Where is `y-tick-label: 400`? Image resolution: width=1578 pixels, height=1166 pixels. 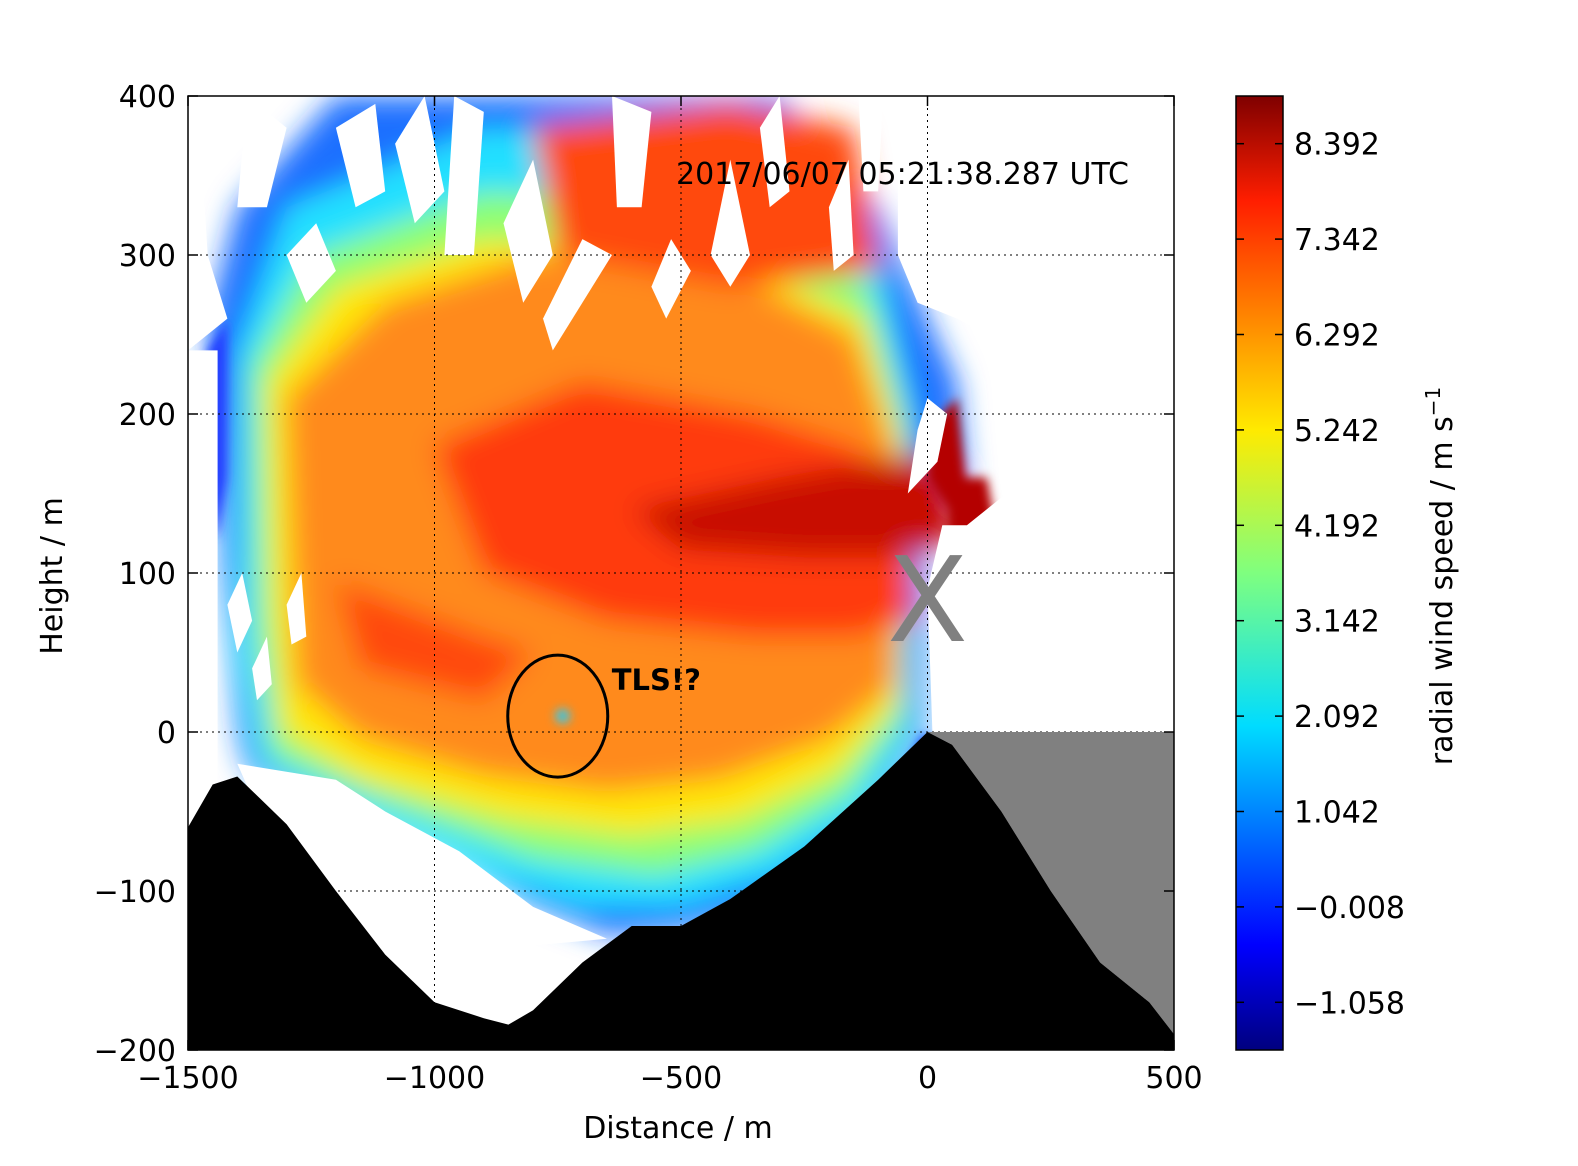
y-tick-label: 400 is located at coordinates (147, 97).